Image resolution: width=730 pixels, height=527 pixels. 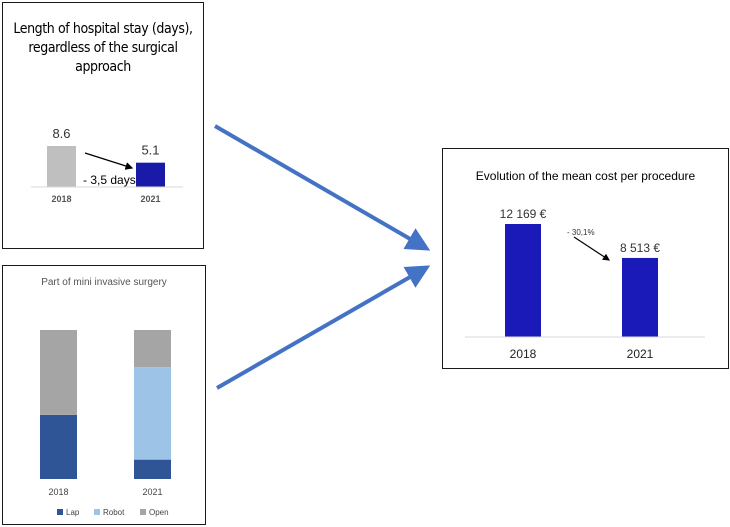 I want to click on arrow-stay-to-cost, so click(x=322, y=187).